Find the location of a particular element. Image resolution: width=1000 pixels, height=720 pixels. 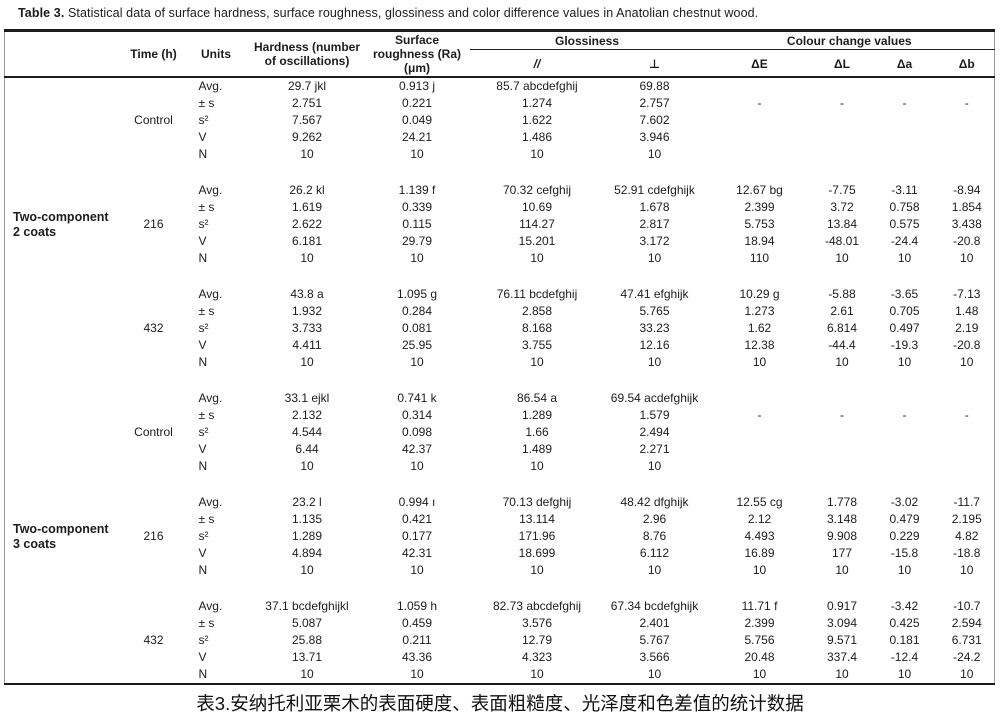

value-cell: 6.731 is located at coordinates (966, 640).